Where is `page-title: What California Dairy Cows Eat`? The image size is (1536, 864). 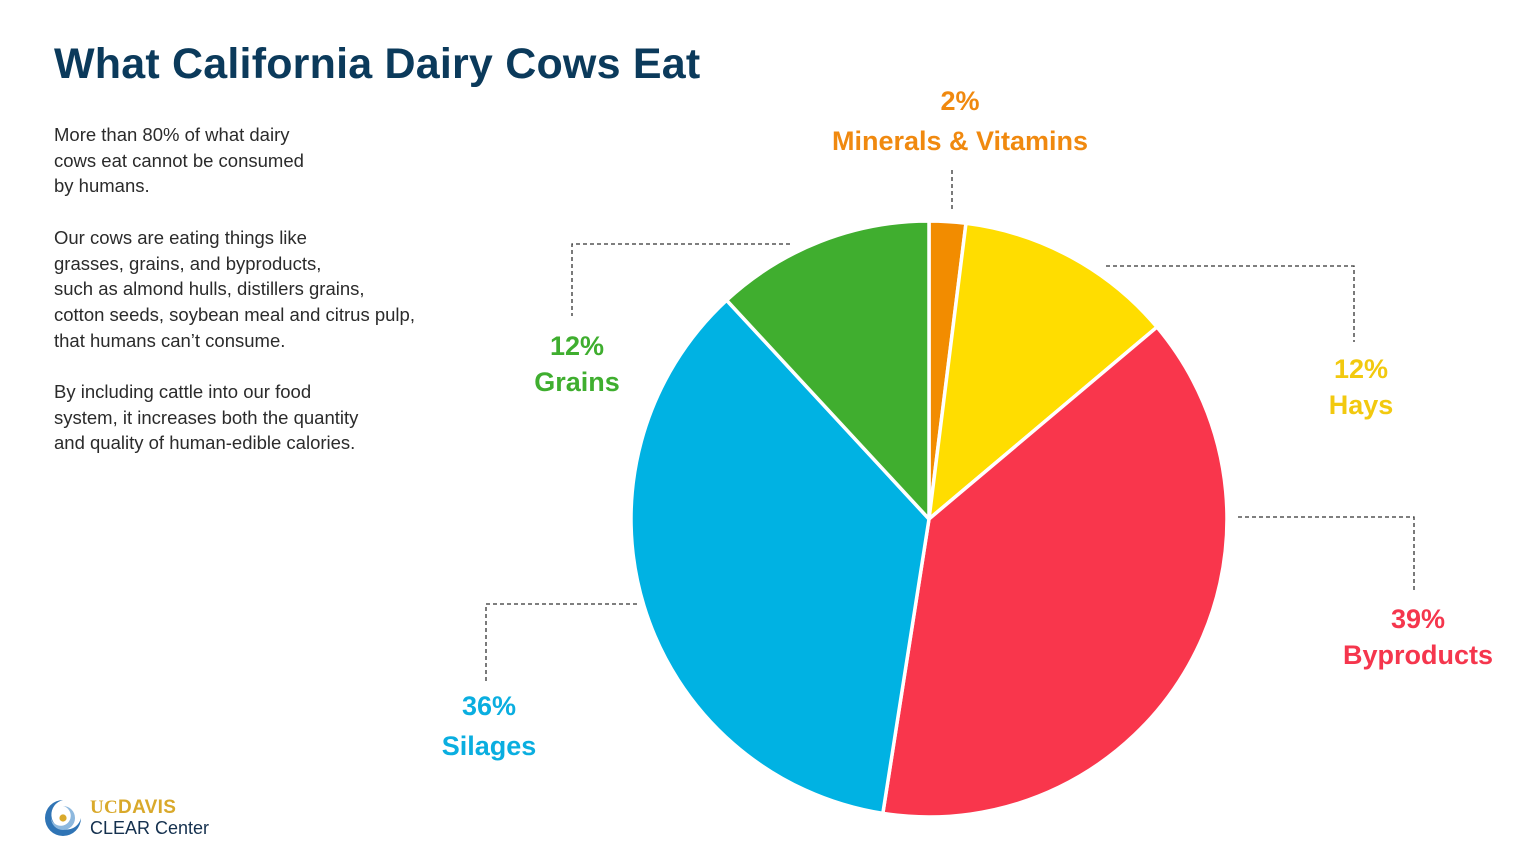
page-title: What California Dairy Cows Eat is located at coordinates (377, 64).